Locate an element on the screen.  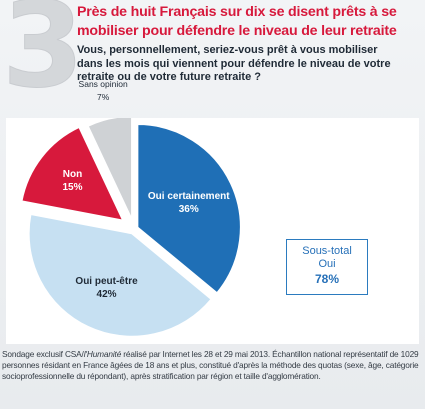
slice-label-name: Sans opinion is located at coordinates (103, 83).